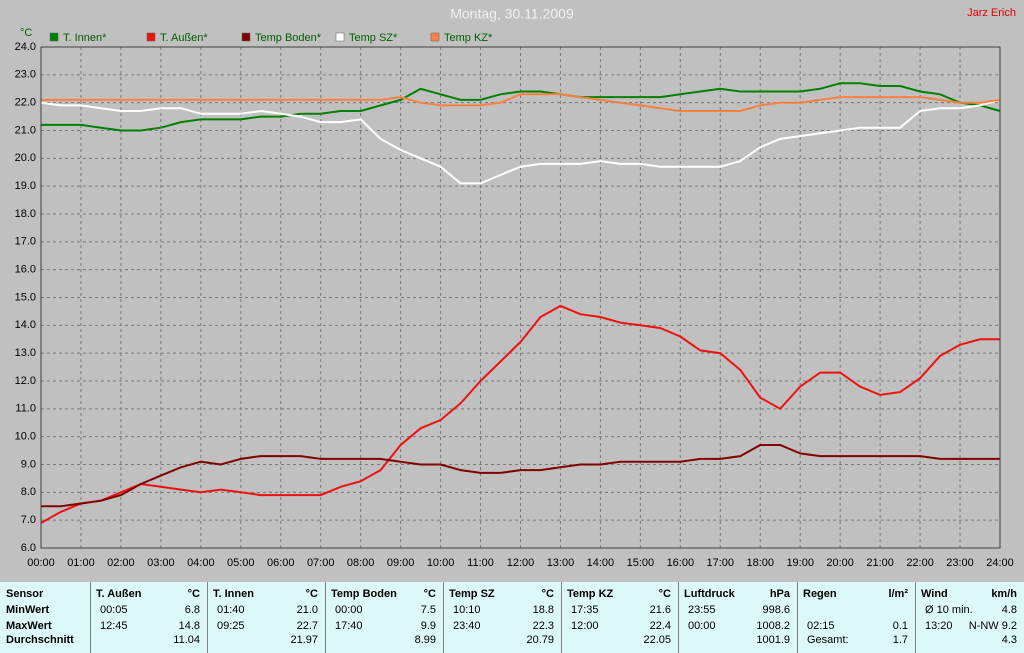 The height and width of the screenshot is (653, 1024). I want to click on y-tick-label: 10.0, so click(25, 437).